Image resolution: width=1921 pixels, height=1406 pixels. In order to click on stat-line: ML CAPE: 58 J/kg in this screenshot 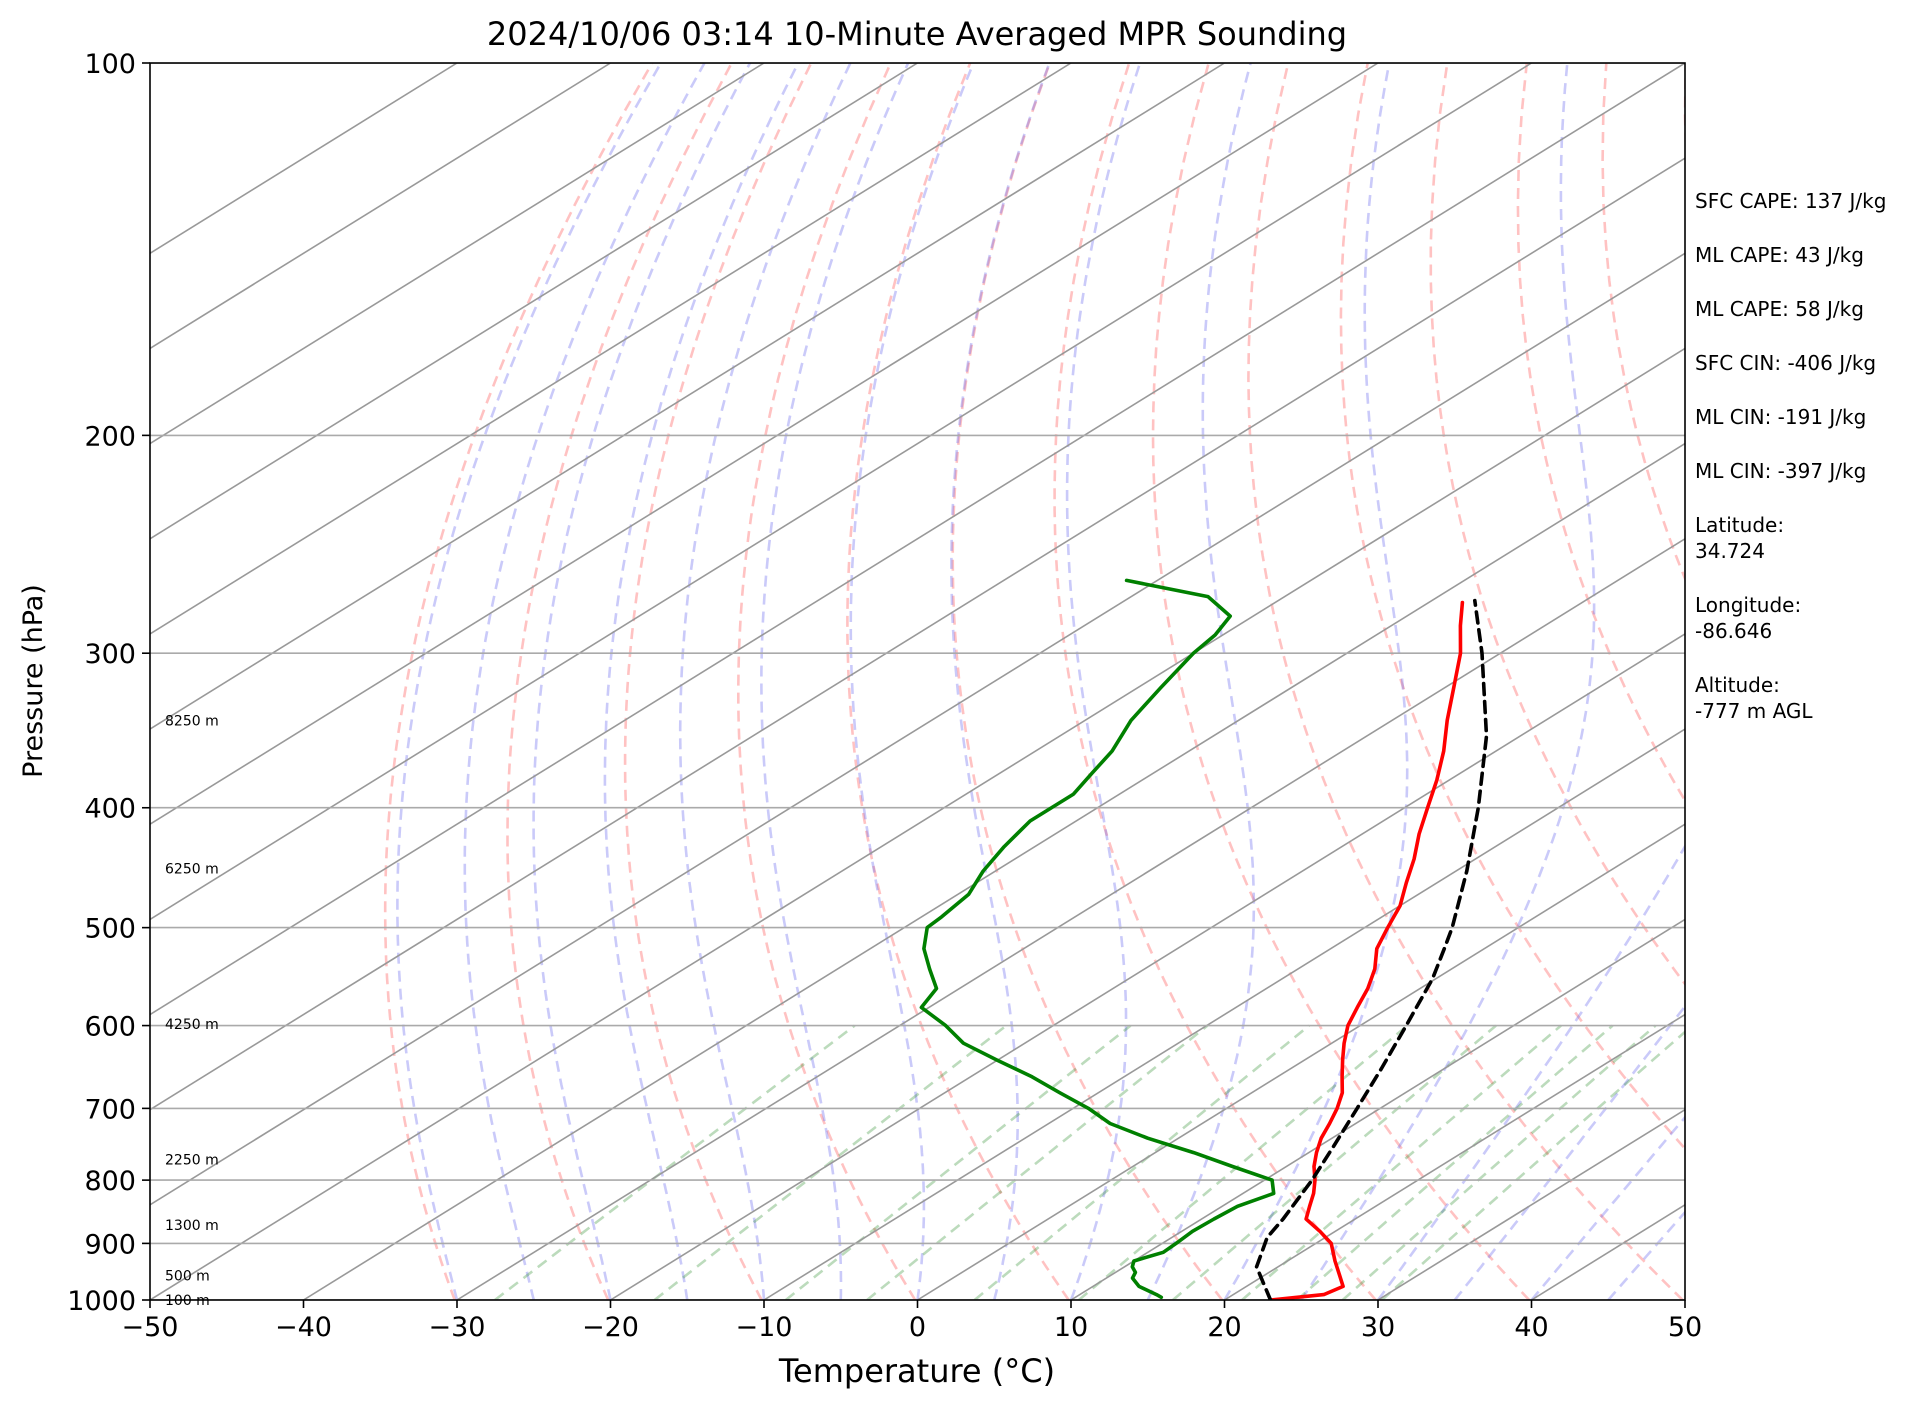, I will do `click(1779, 309)`.